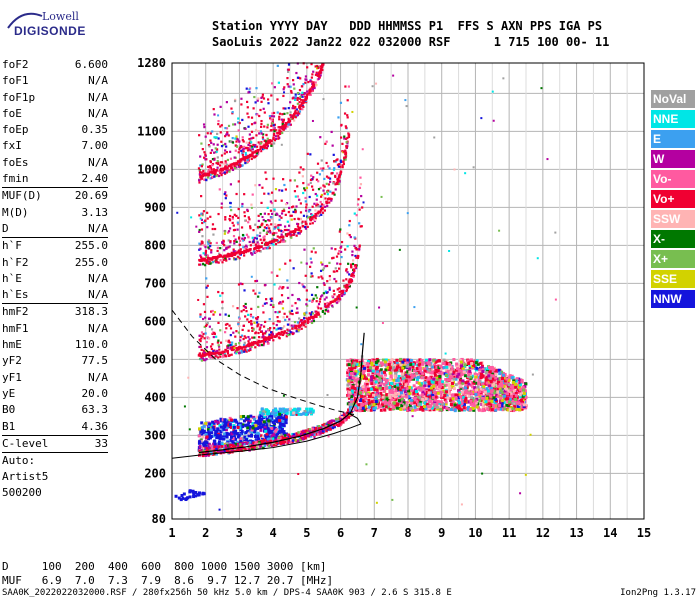 The width and height of the screenshot is (700, 600). Describe the element at coordinates (55, 146) in the screenshot. I see `param-row: fxI 7.00` at that location.